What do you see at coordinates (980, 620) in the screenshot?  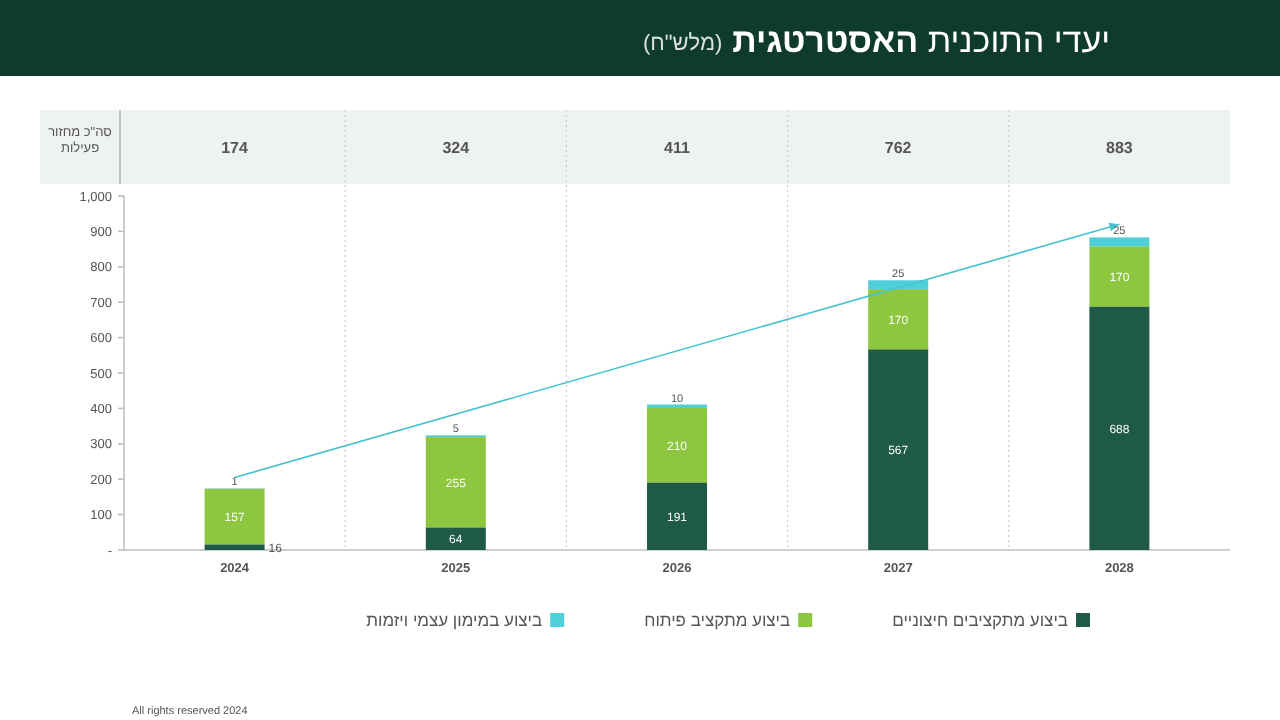 I see `legend-label: ביצוע מתקציבים חיצוניים` at bounding box center [980, 620].